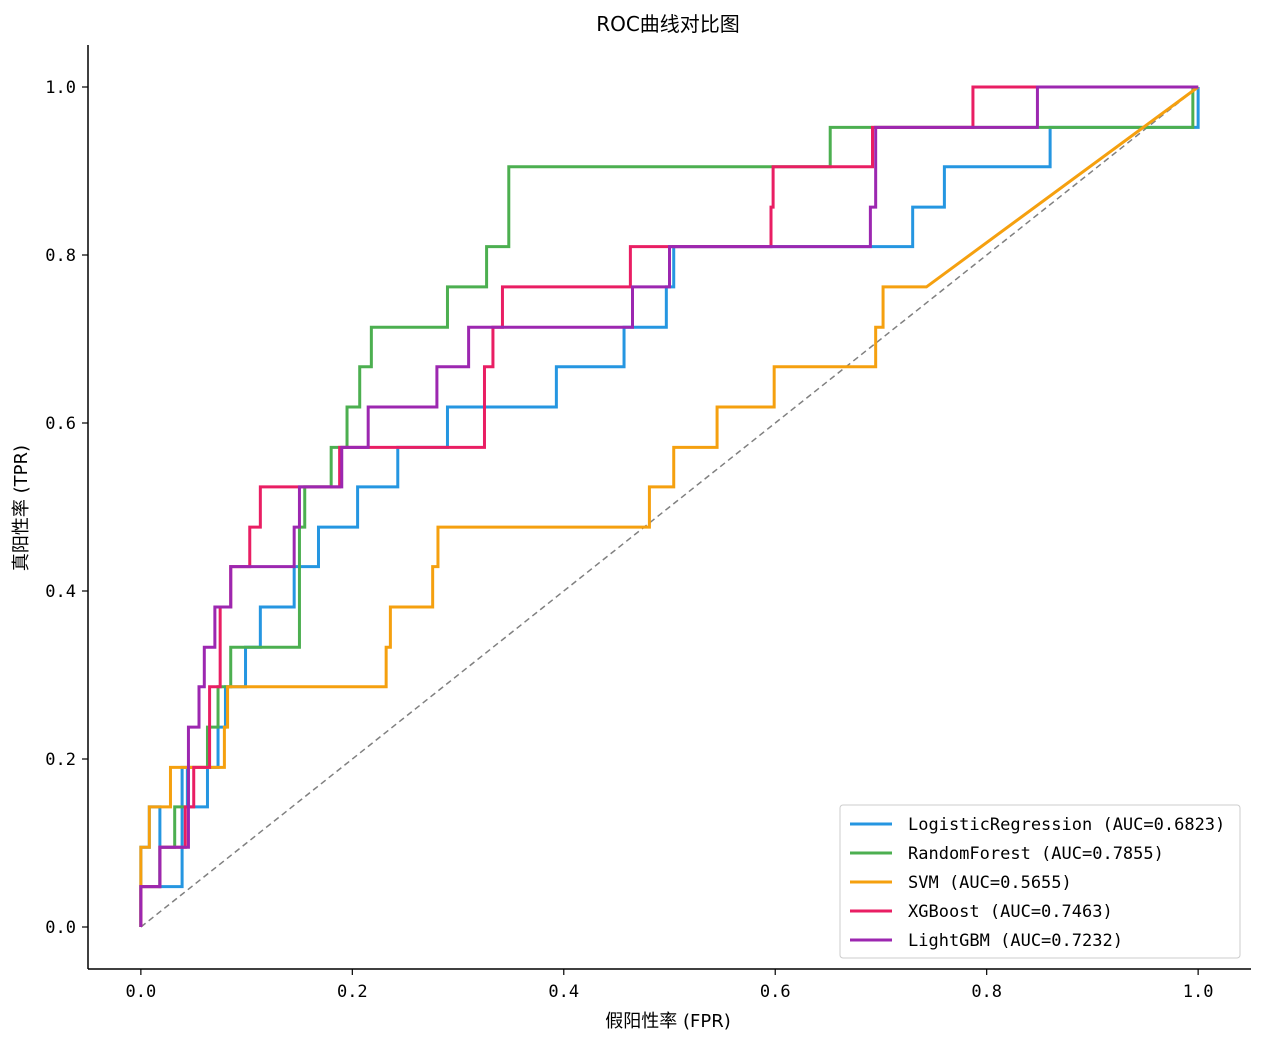 The width and height of the screenshot is (1265, 1042). Describe the element at coordinates (60, 760) in the screenshot. I see `y-tick-label: 0.2` at that location.